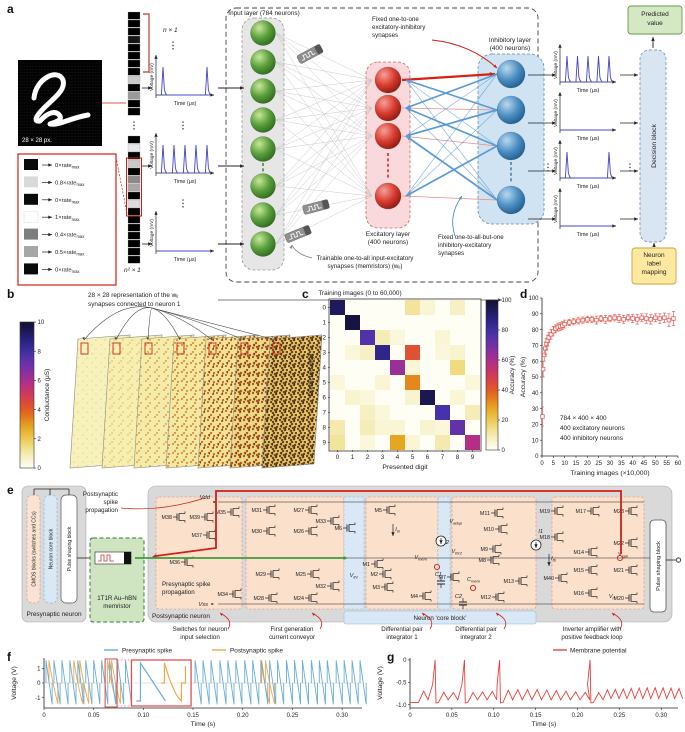  Describe the element at coordinates (507, 301) in the screenshot. I see `svg-text: 100` at that location.